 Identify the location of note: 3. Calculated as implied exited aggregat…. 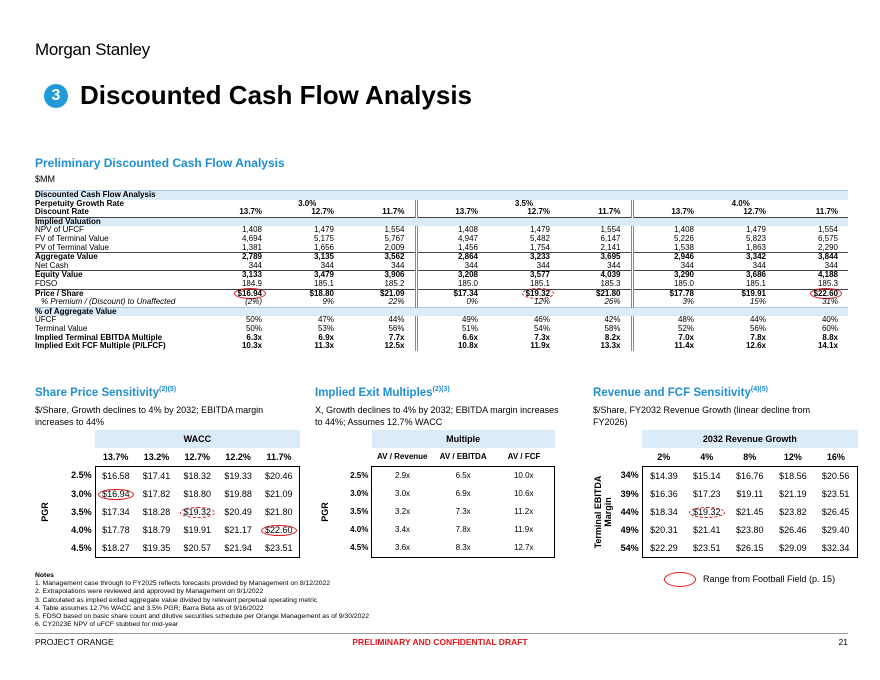
(176, 600).